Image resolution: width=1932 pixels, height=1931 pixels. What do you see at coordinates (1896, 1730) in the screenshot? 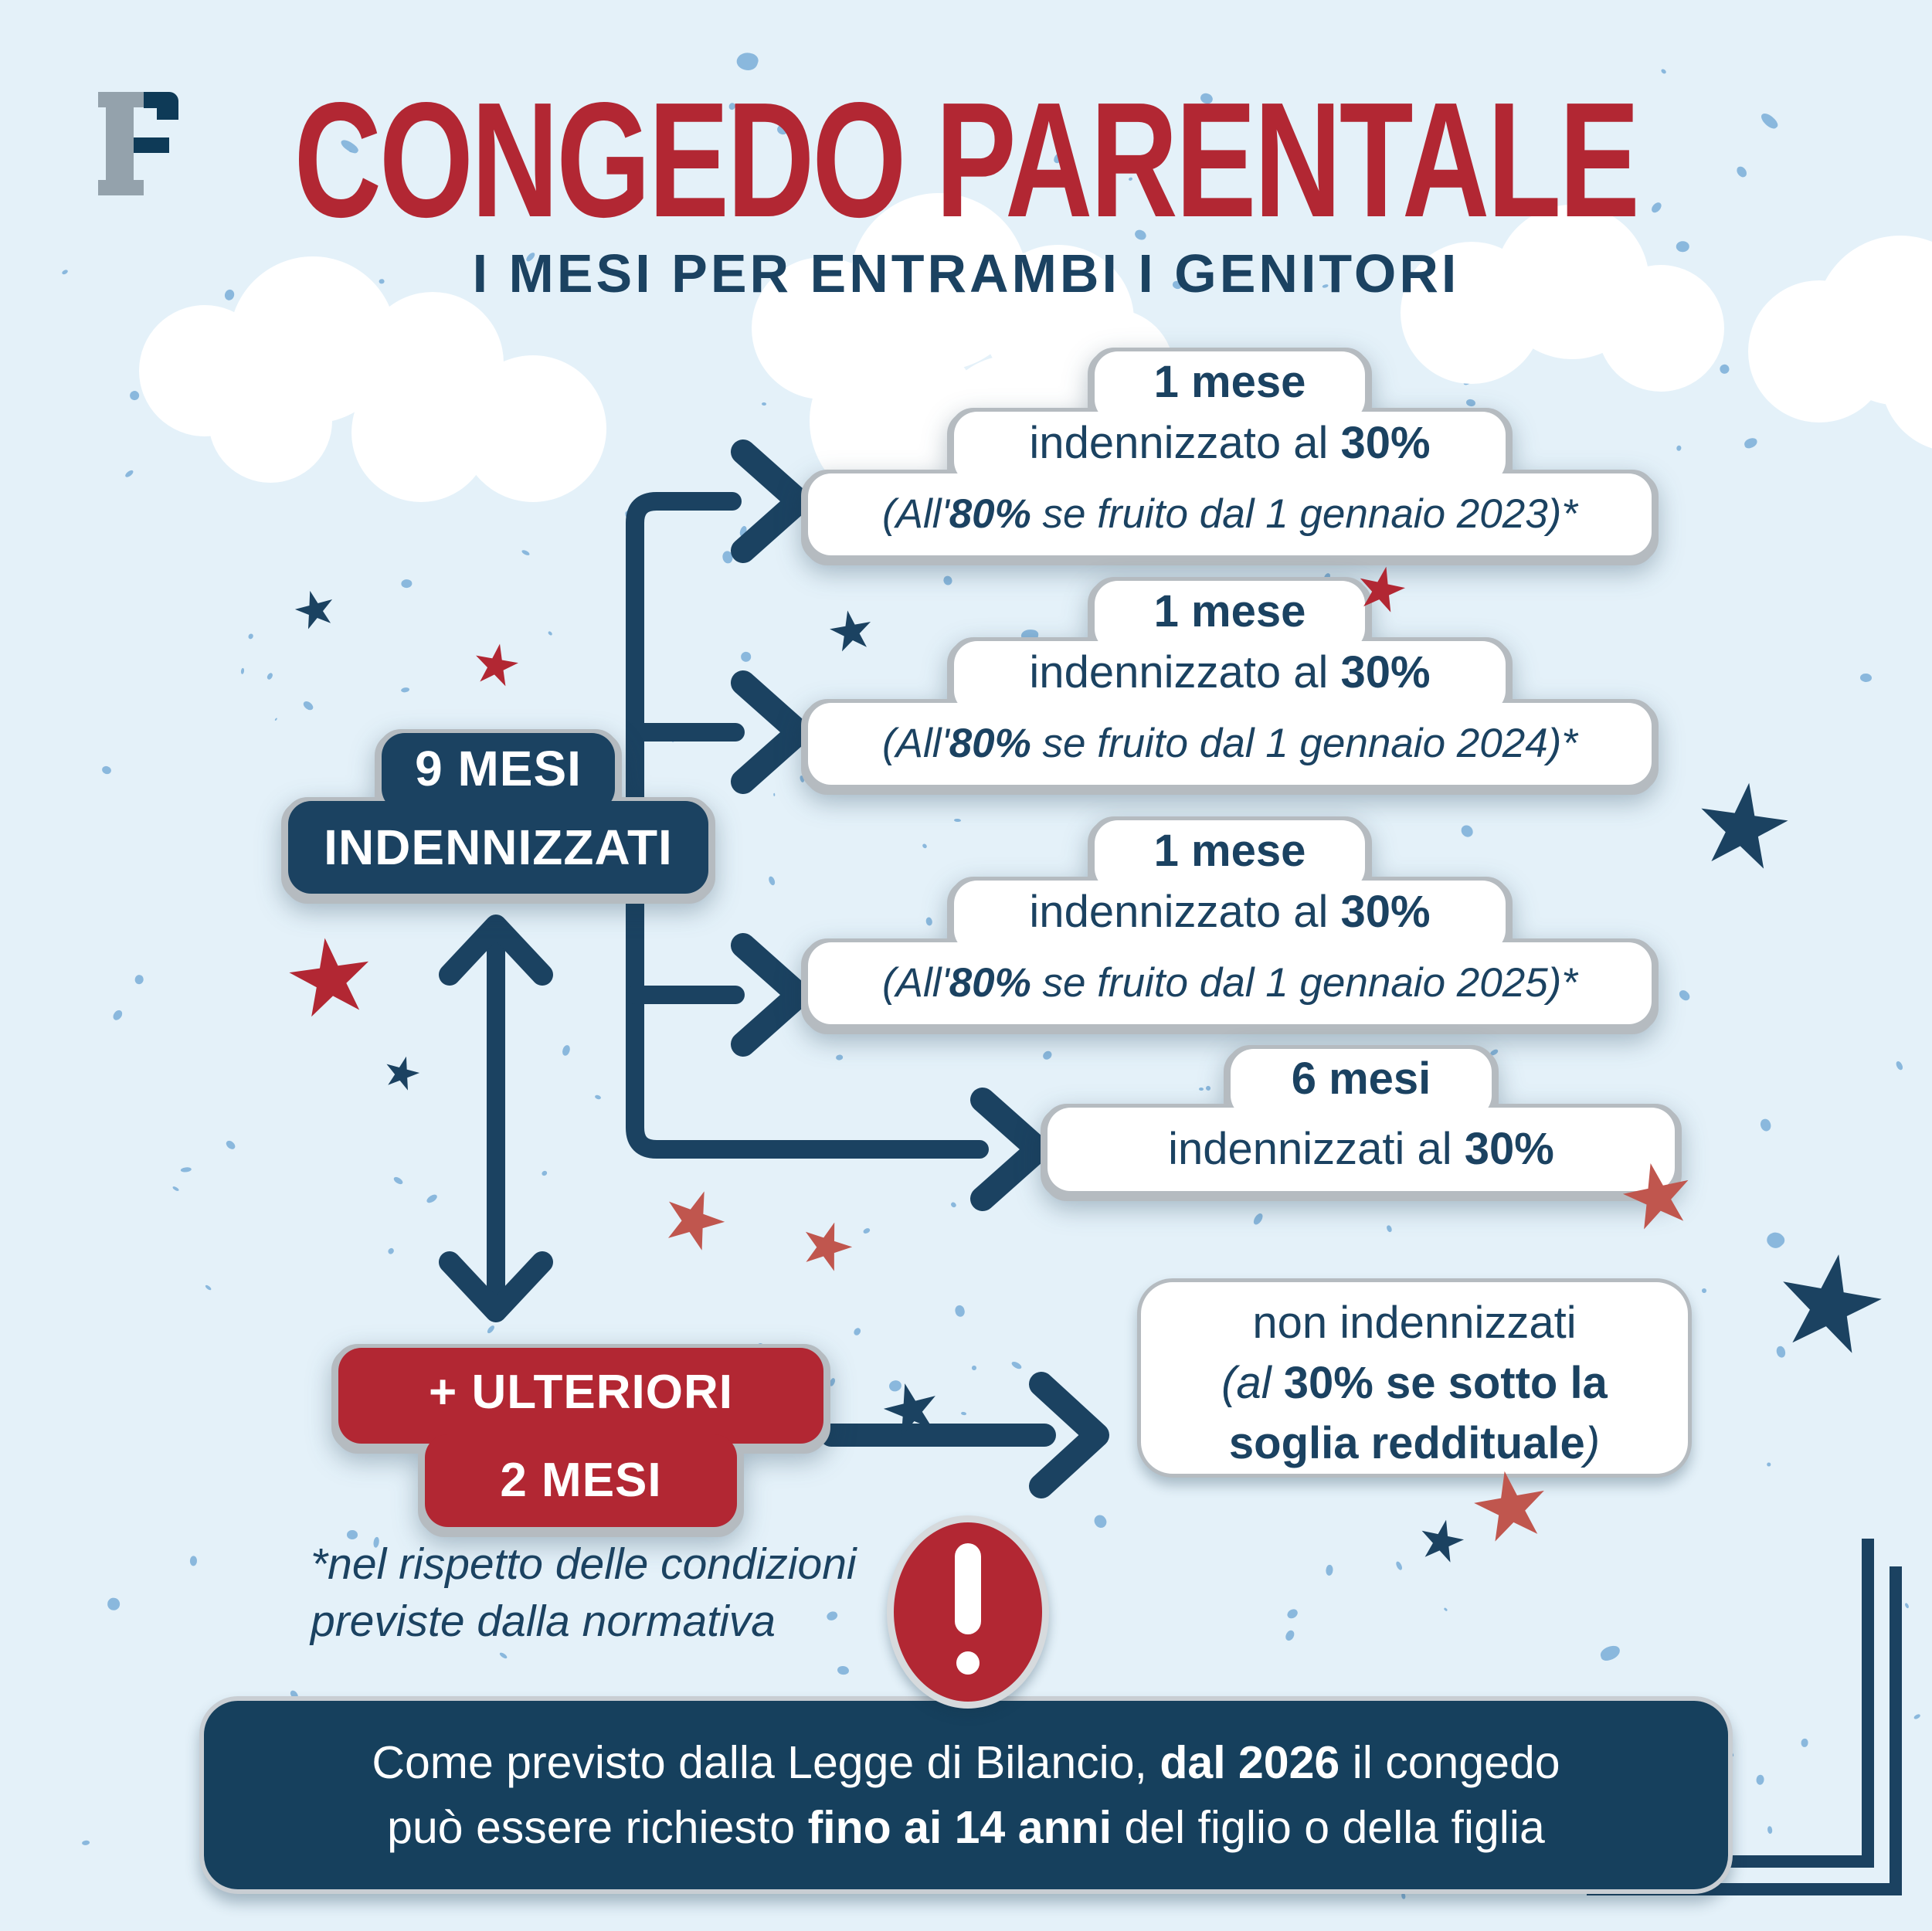
I see `bracket-inner-vertical` at bounding box center [1896, 1730].